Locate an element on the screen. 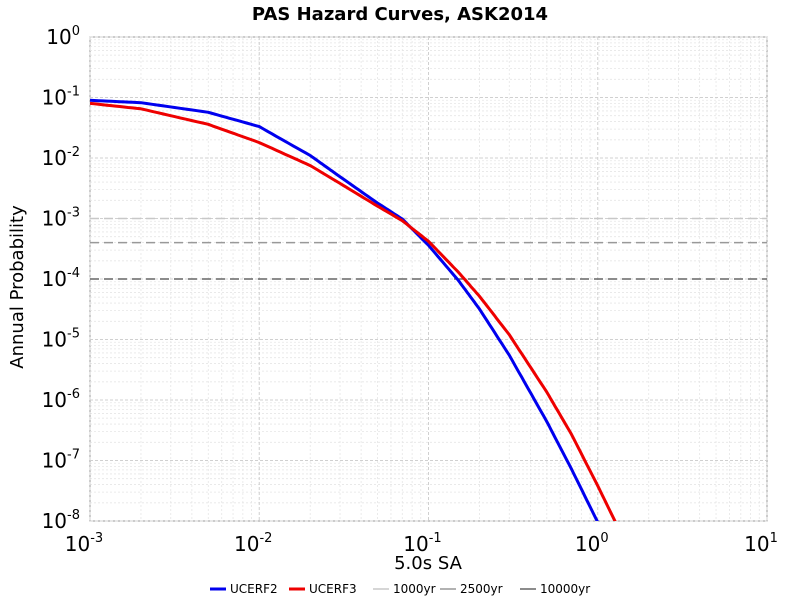  y-tick-label: 10⁻⁸ is located at coordinates (61, 520).